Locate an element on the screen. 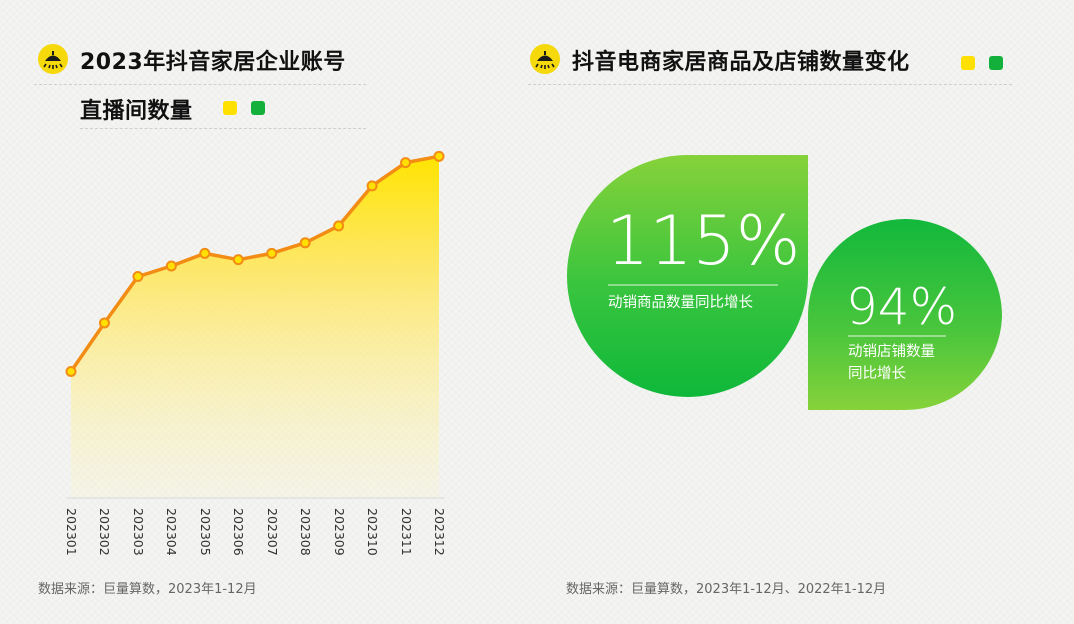 The width and height of the screenshot is (1074, 624). store-growth-value: 94% is located at coordinates (902, 307).